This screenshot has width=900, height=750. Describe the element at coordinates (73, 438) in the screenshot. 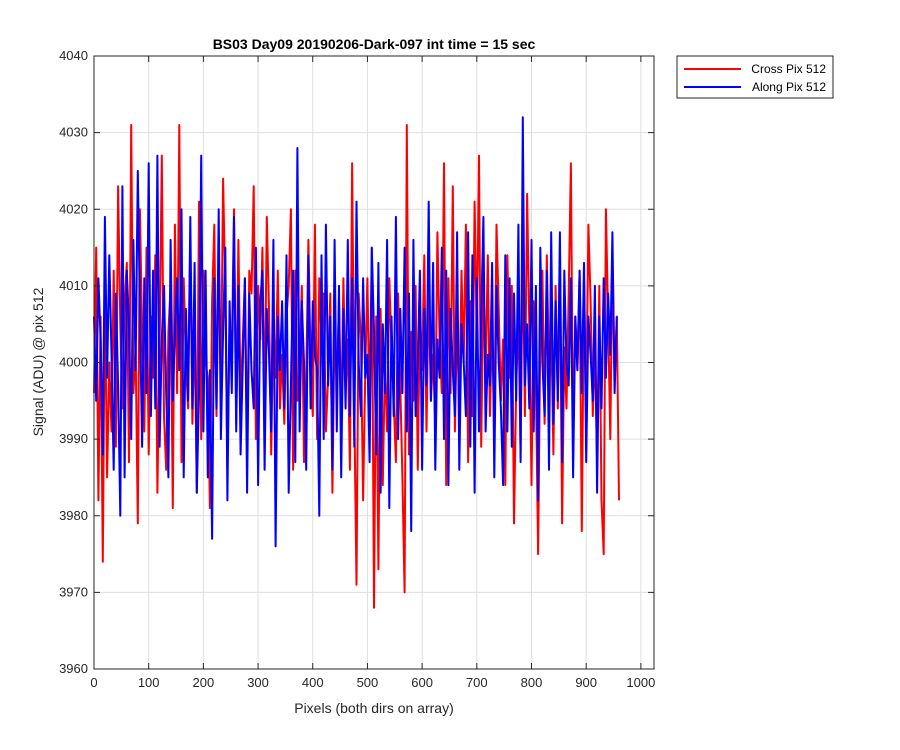

I see `y-tick-label: 3990` at that location.